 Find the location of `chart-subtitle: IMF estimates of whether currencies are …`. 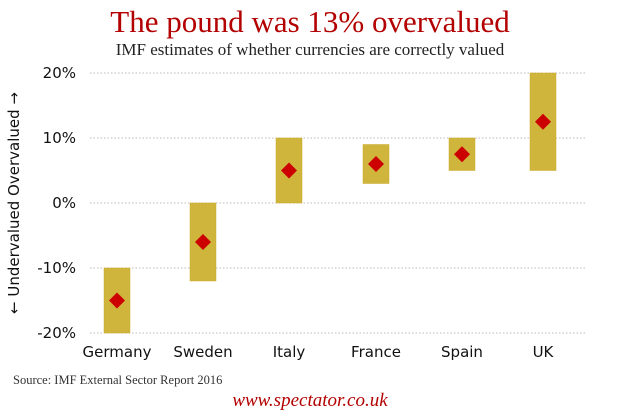

chart-subtitle: IMF estimates of whether currencies are … is located at coordinates (310, 49).